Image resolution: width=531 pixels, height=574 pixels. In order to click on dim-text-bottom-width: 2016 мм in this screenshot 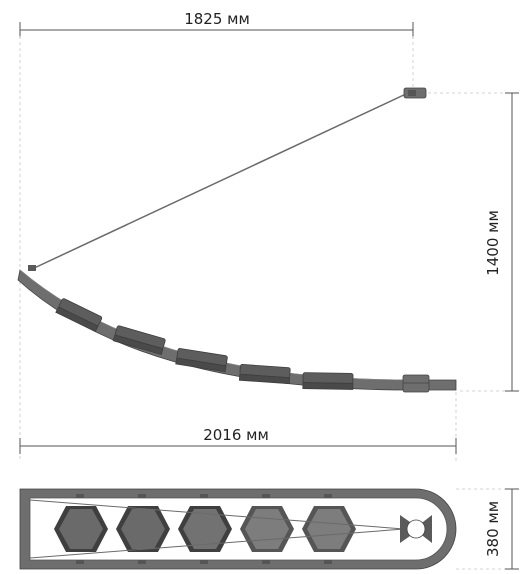, I will do `click(236, 435)`.